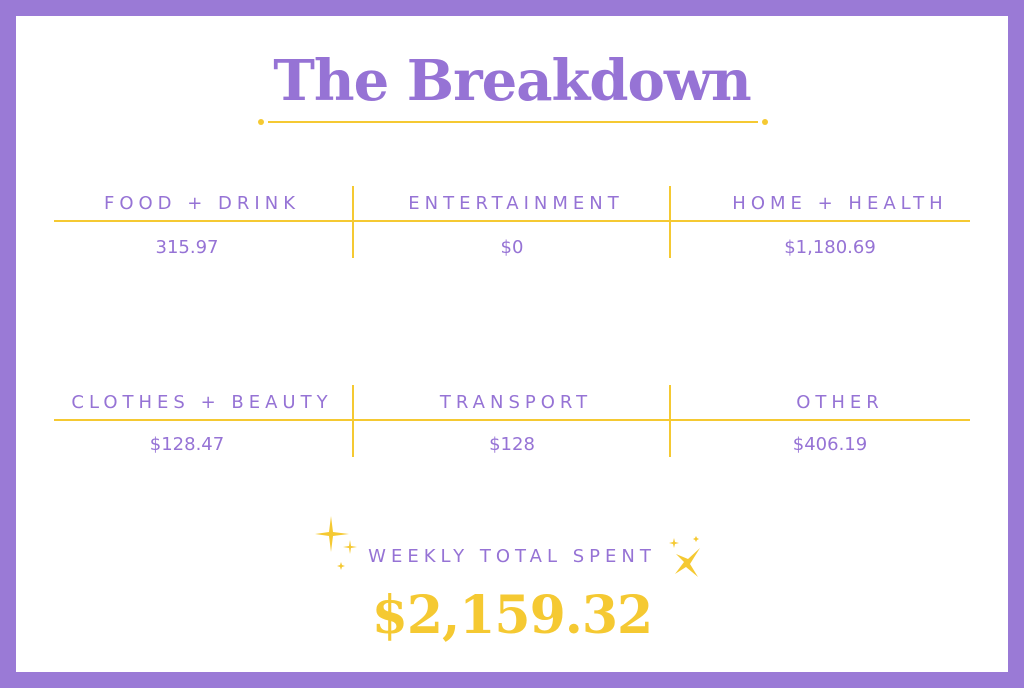  Describe the element at coordinates (512, 615) in the screenshot. I see `weekly-total-value: $2,159.32` at that location.